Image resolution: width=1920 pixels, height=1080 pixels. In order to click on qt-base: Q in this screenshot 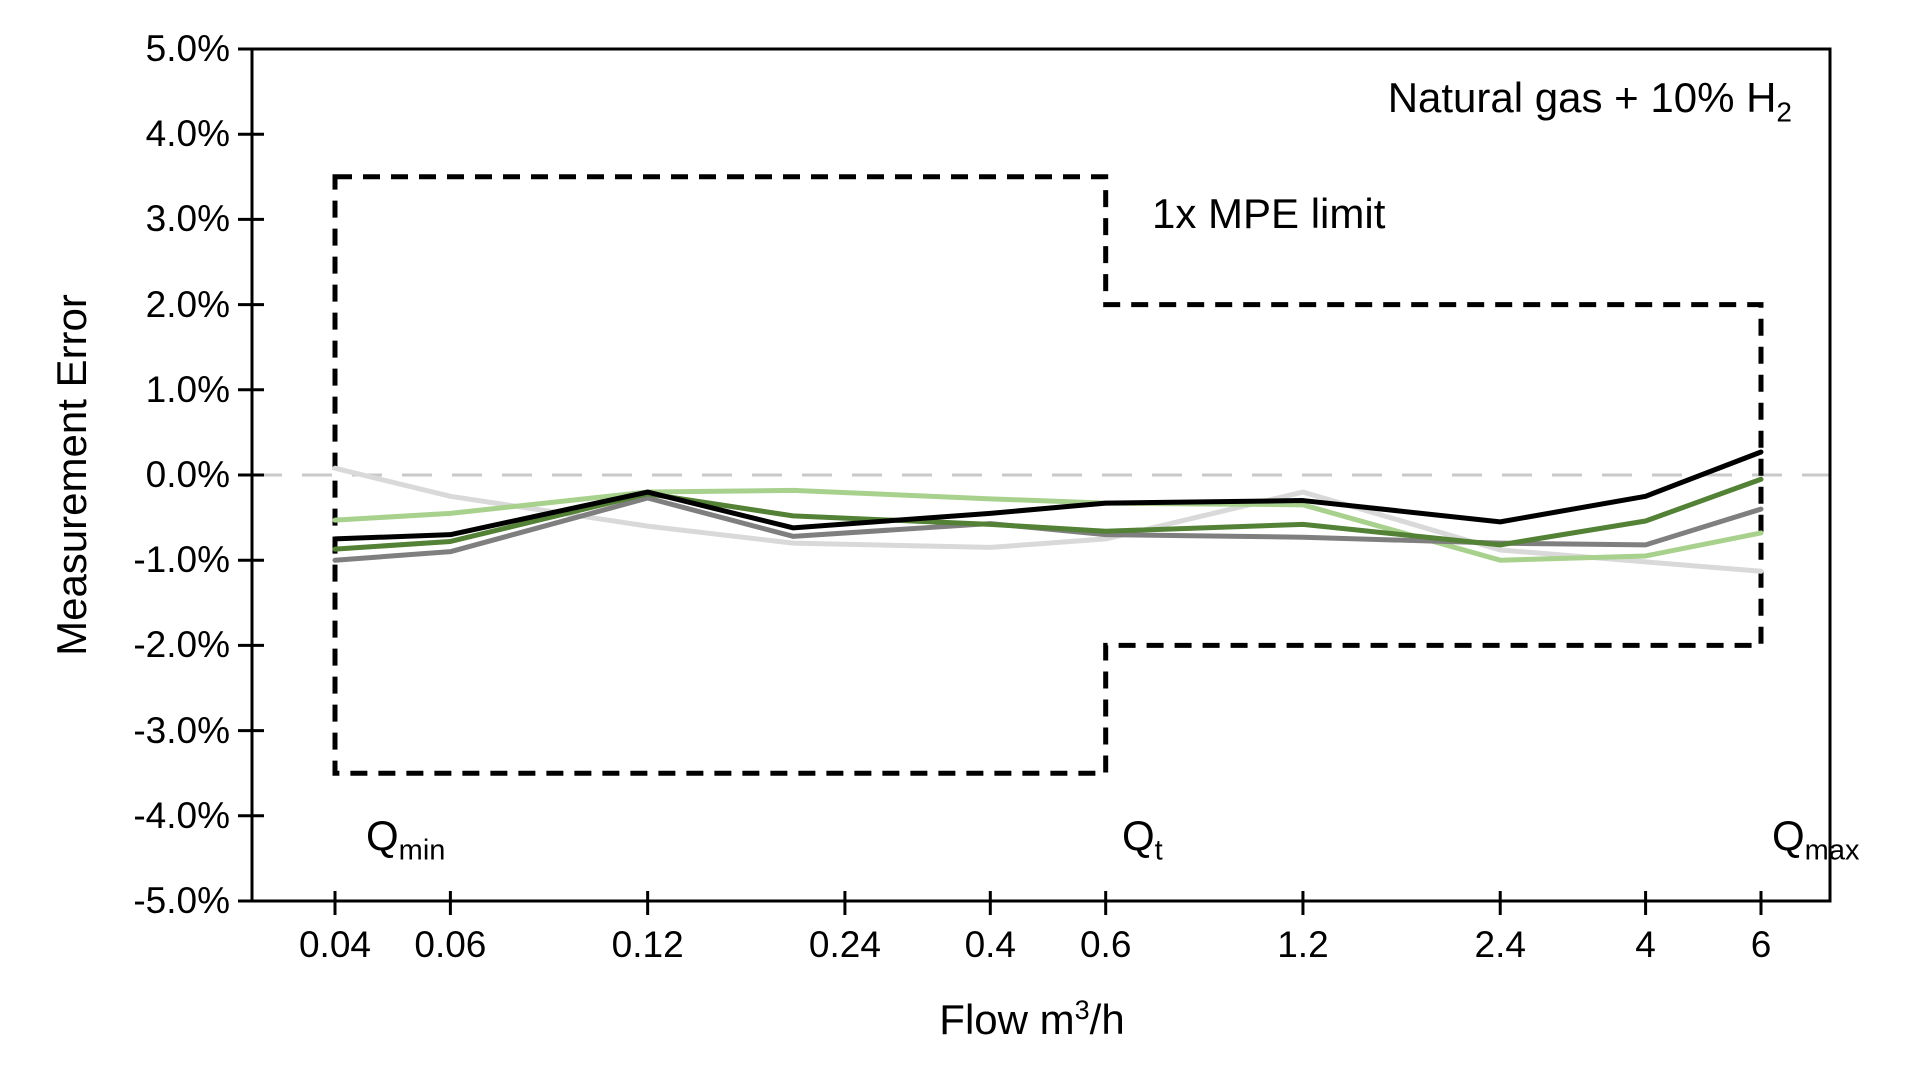, I will do `click(1138, 835)`.